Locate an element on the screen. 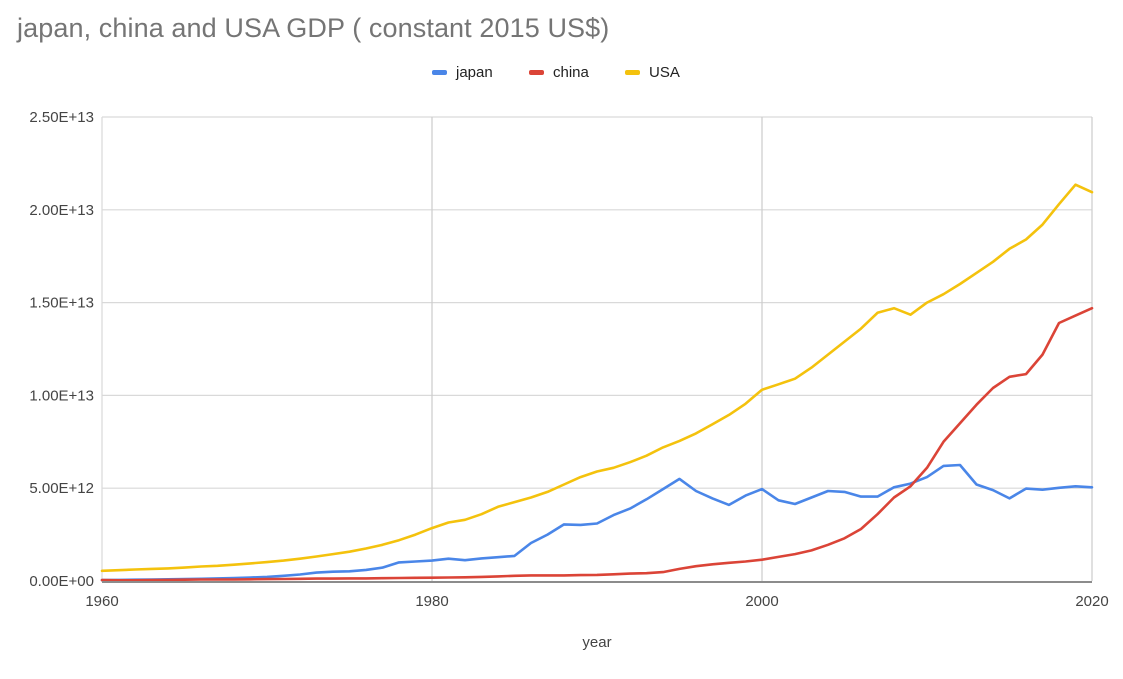 The height and width of the screenshot is (679, 1123). x-tick-label: 2000 is located at coordinates (761, 601).